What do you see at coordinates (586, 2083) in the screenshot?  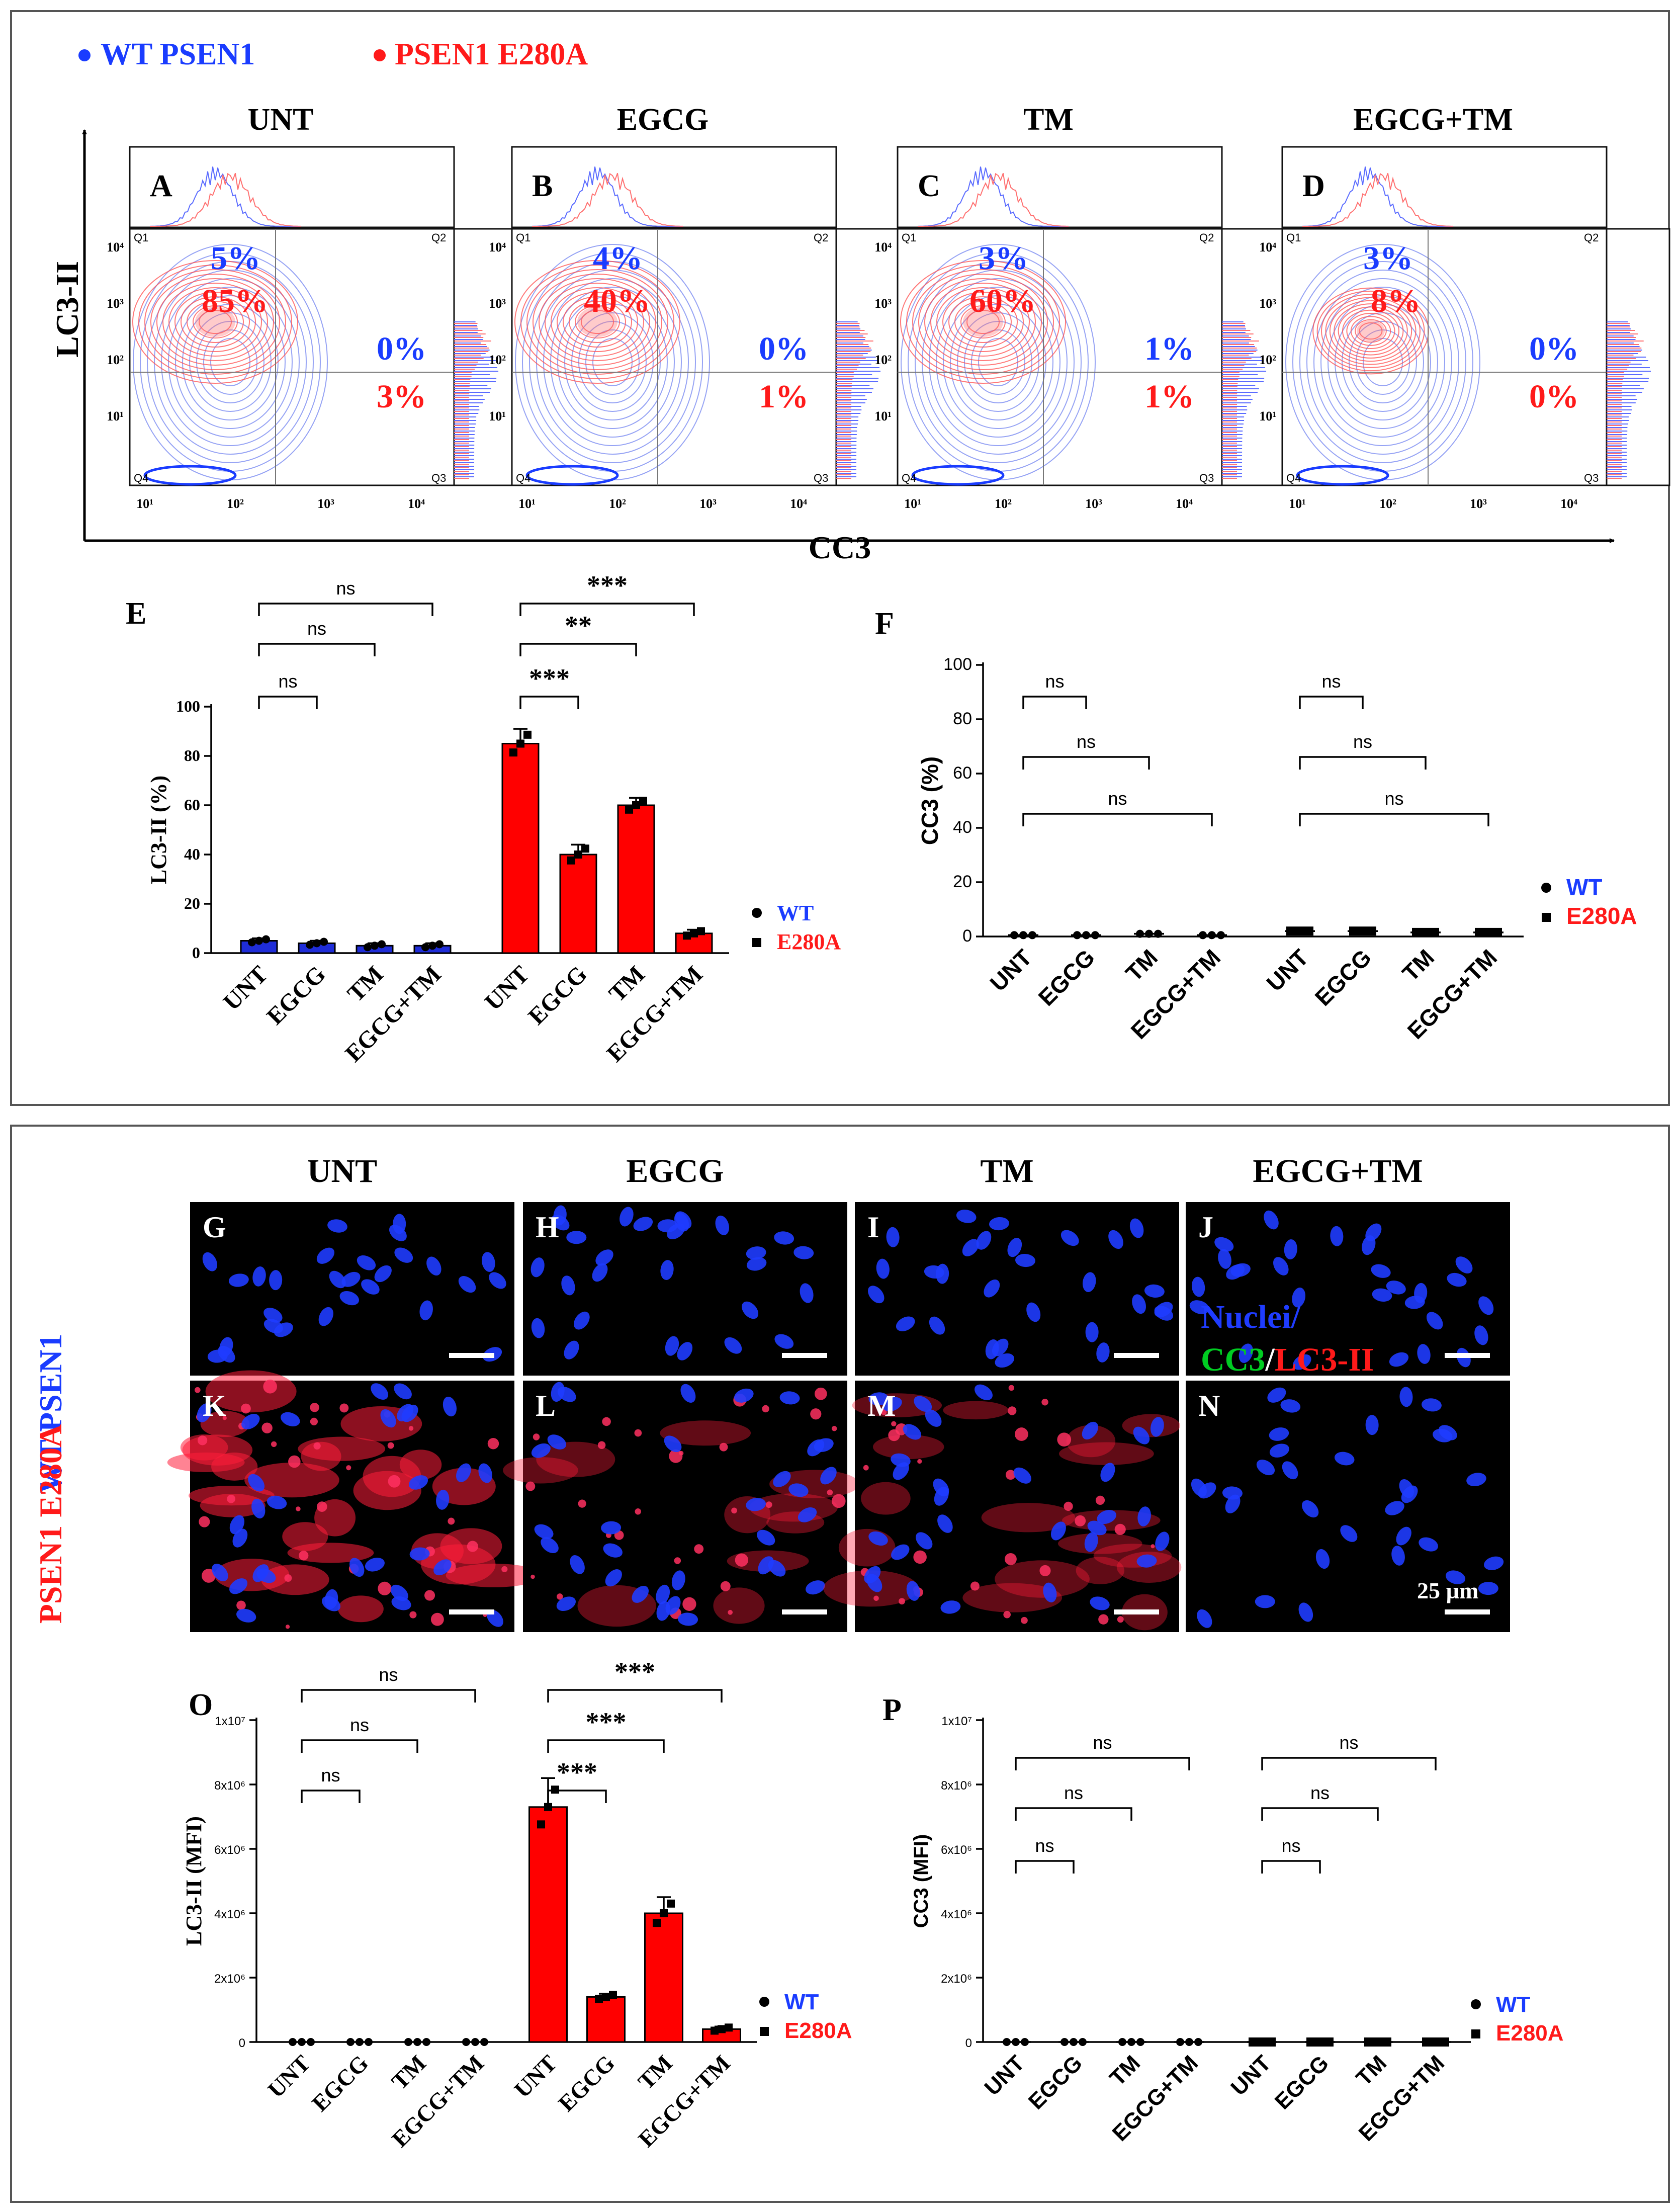 I see `x-tick-label: EGCG` at bounding box center [586, 2083].